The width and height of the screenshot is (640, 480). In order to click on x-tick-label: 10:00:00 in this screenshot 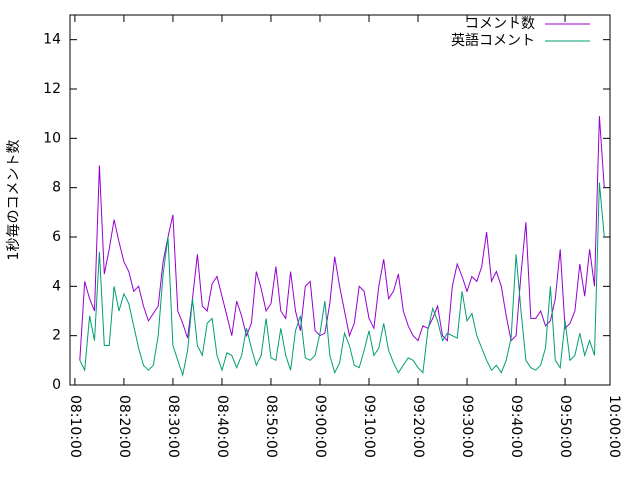, I will do `click(614, 426)`.